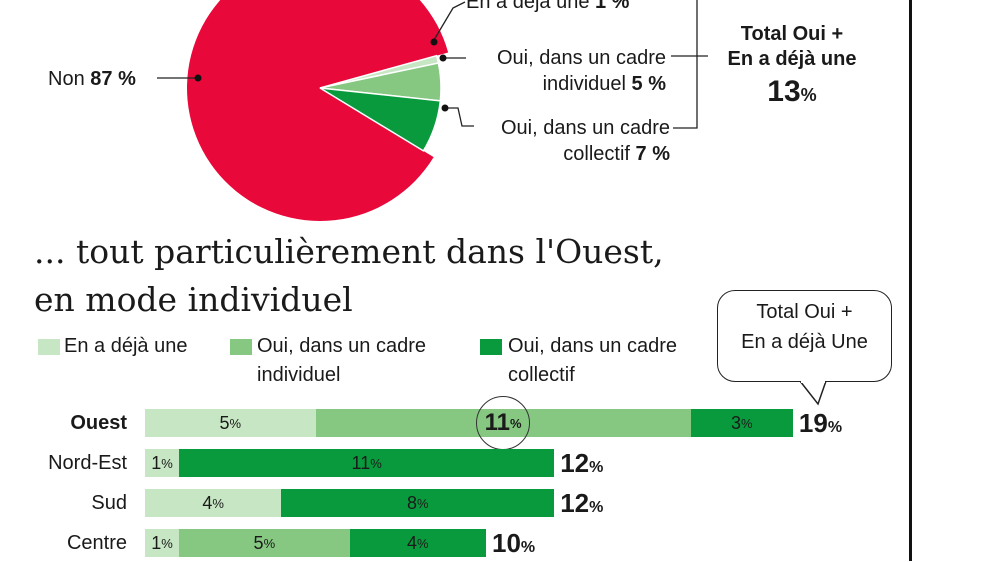  Describe the element at coordinates (792, 34) in the screenshot. I see `pie-total-label-1: Total Oui +` at that location.